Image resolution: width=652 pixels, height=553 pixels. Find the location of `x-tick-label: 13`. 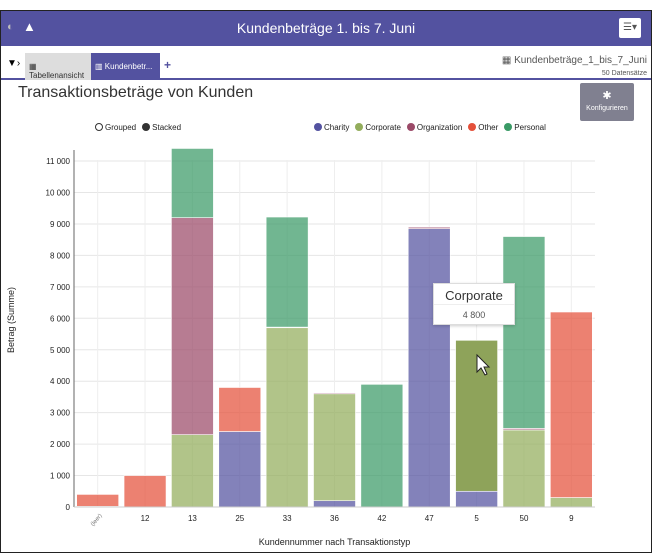

x-tick-label: 13 is located at coordinates (192, 518).